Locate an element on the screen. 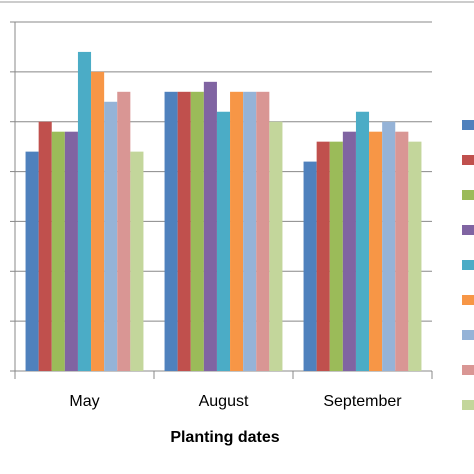 This screenshot has height=474, width=474. x-tick-label: September is located at coordinates (362, 401).